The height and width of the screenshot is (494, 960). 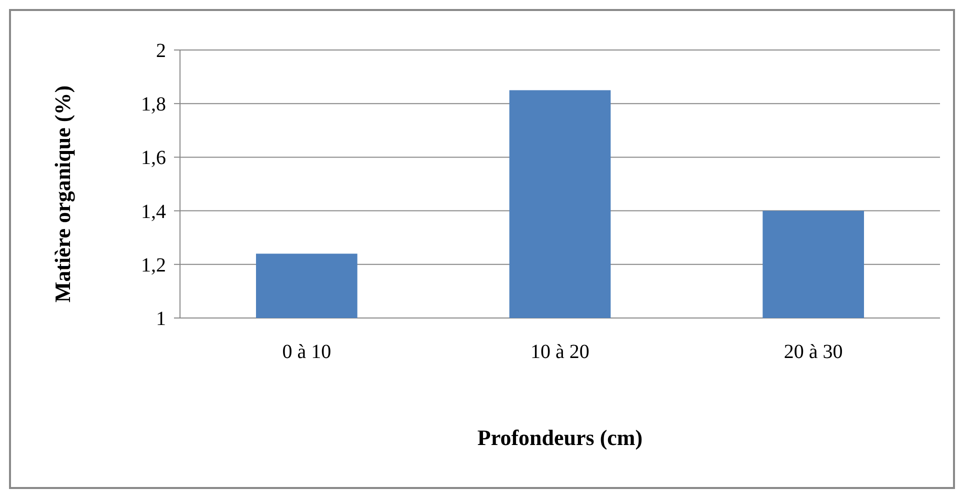 I want to click on x-axis-title: Profondeurs (cm), so click(x=560, y=437).